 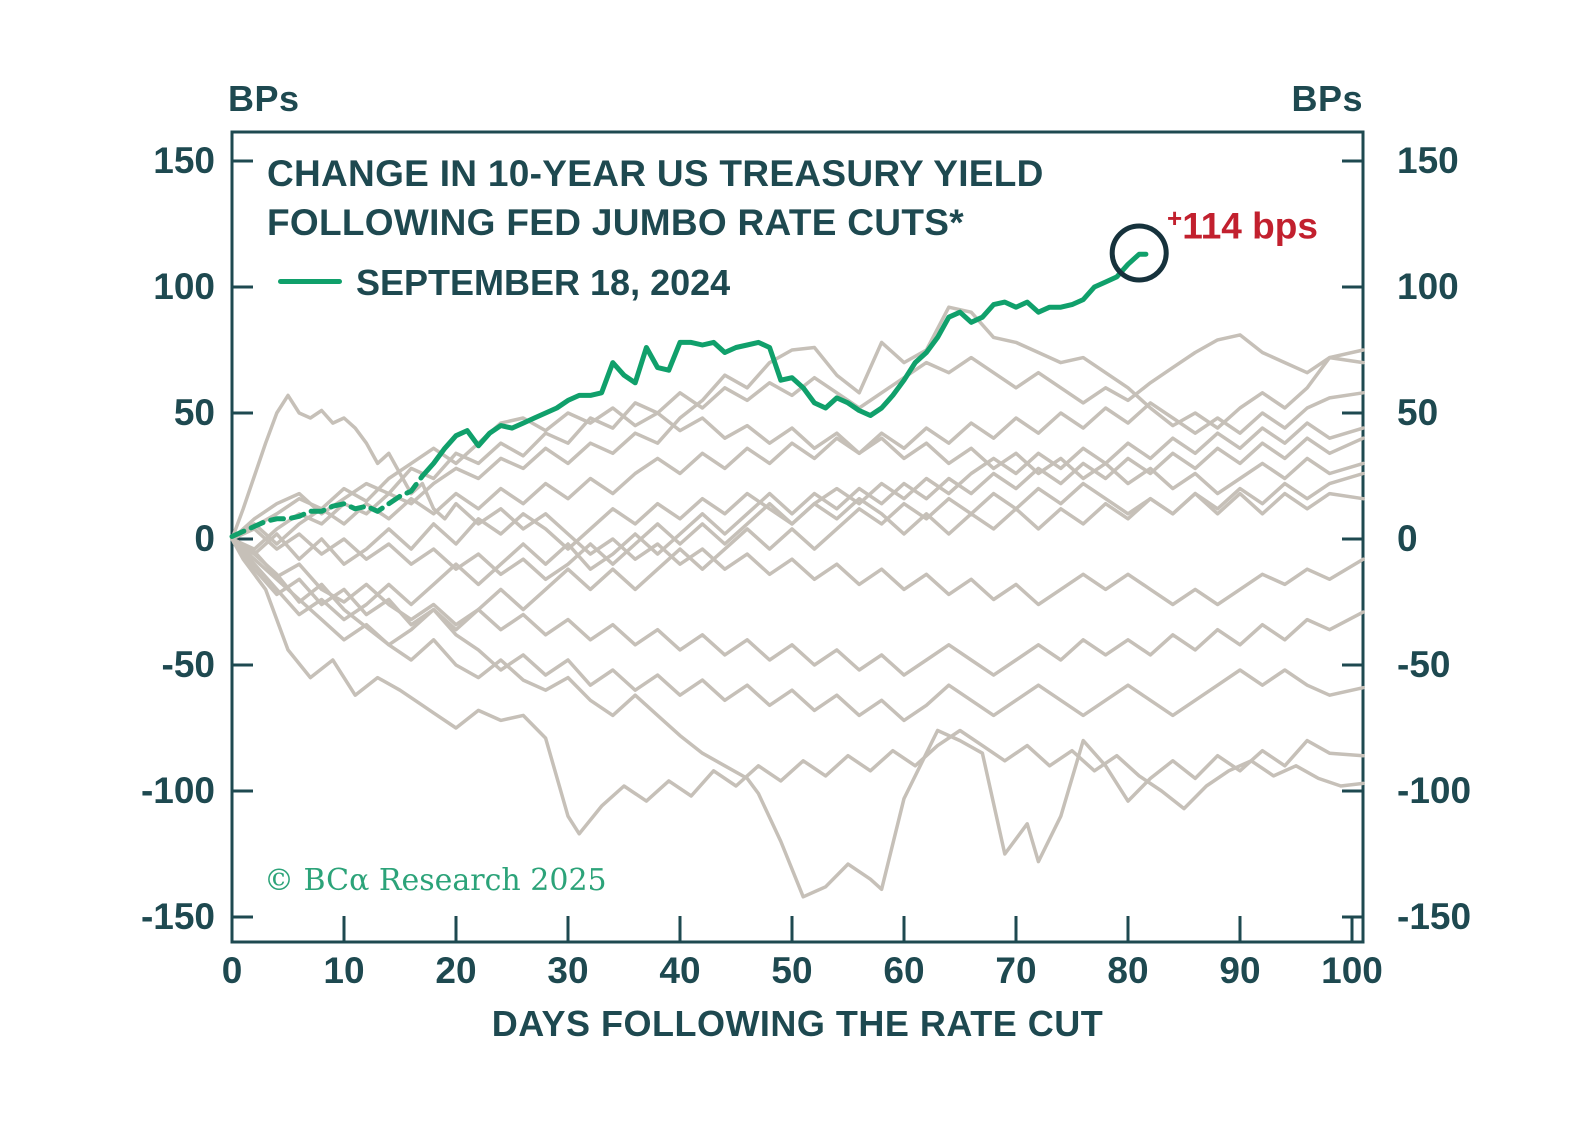 I want to click on callout-value: +114 bps, so click(x=1242, y=224).